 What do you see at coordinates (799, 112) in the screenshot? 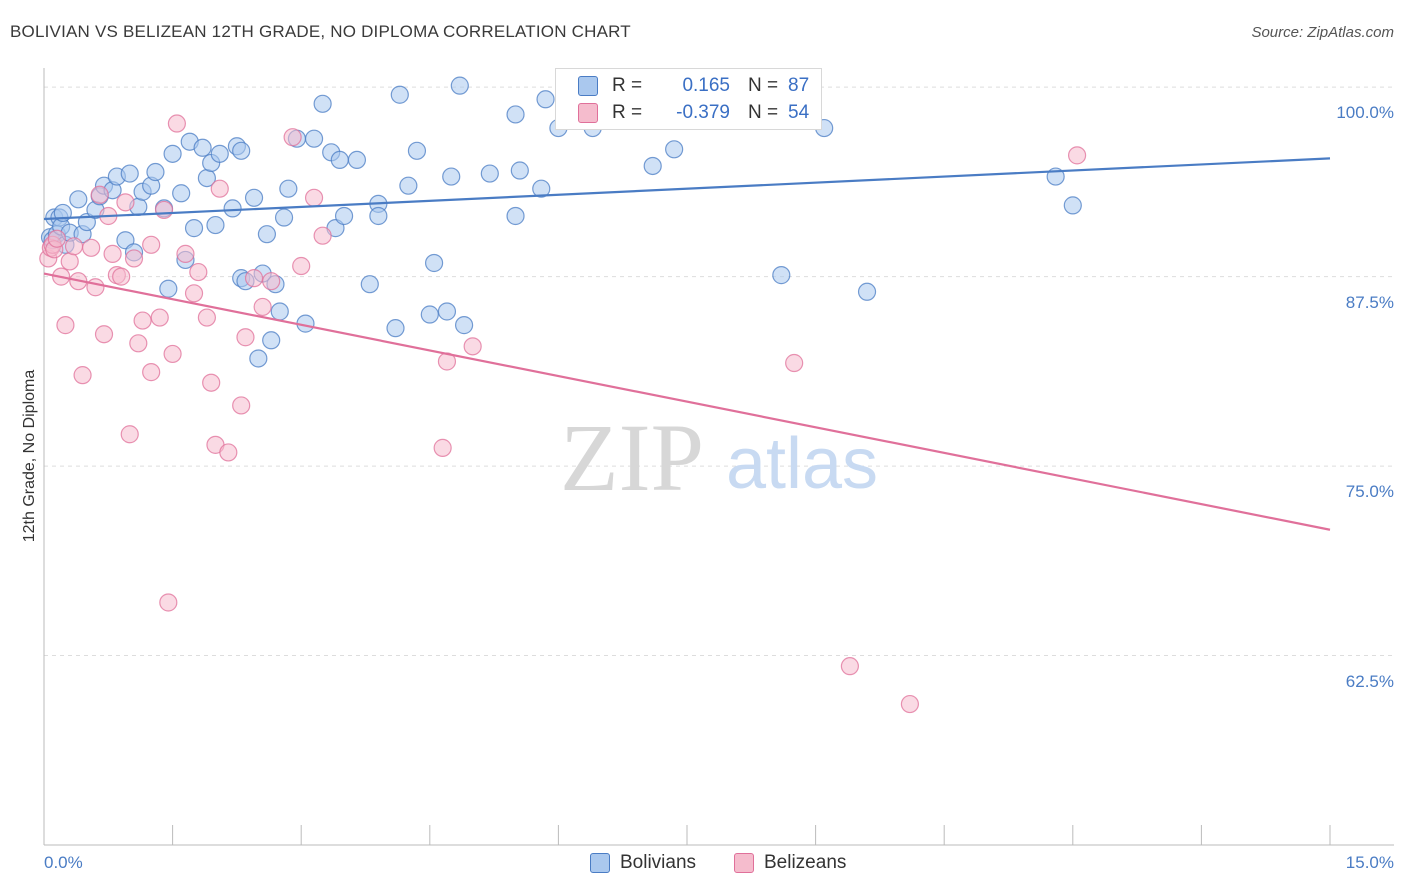
I see `legend-n-value: 54` at bounding box center [799, 112].